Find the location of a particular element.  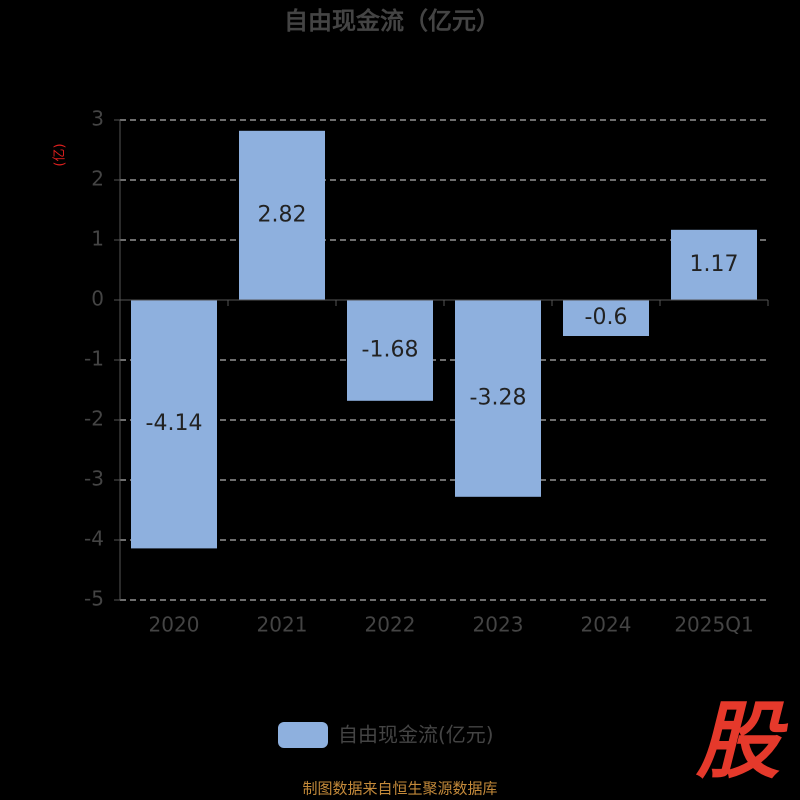

y-tick-label: -4 is located at coordinates (94, 539).